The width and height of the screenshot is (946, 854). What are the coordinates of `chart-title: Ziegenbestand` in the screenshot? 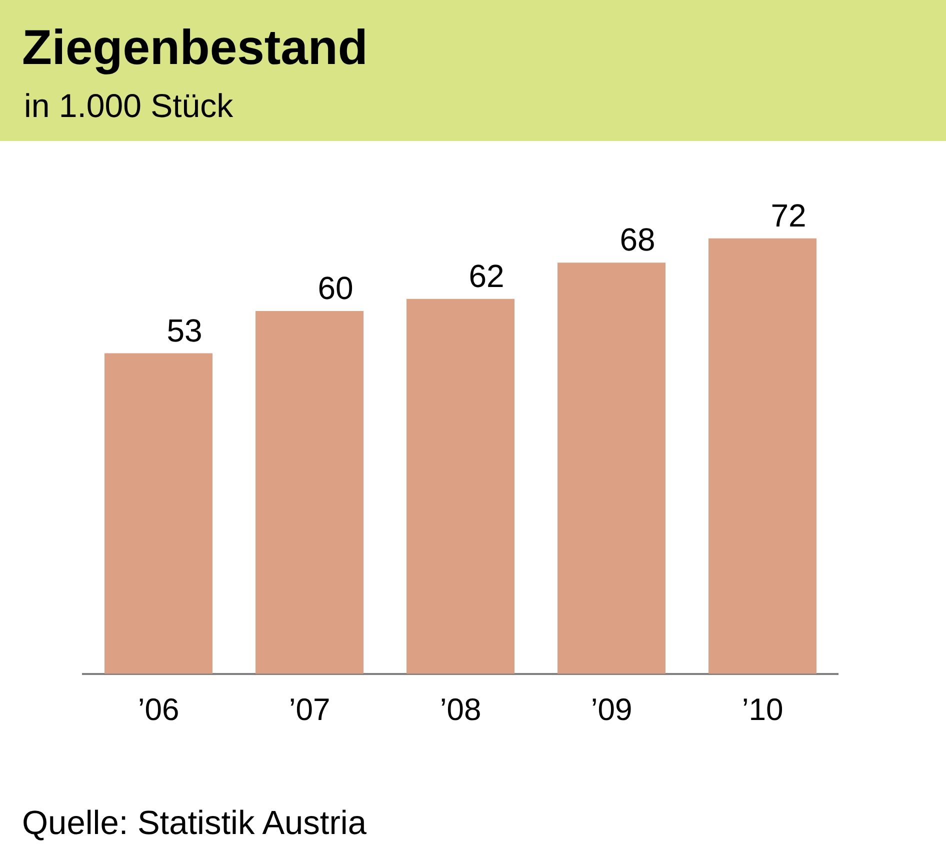 It's located at (195, 48).